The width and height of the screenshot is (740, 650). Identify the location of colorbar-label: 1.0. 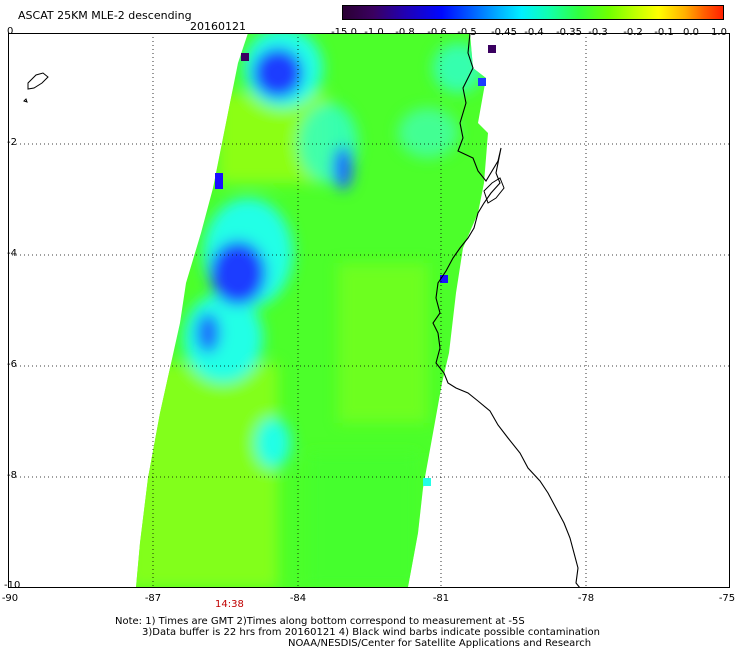
(719, 32).